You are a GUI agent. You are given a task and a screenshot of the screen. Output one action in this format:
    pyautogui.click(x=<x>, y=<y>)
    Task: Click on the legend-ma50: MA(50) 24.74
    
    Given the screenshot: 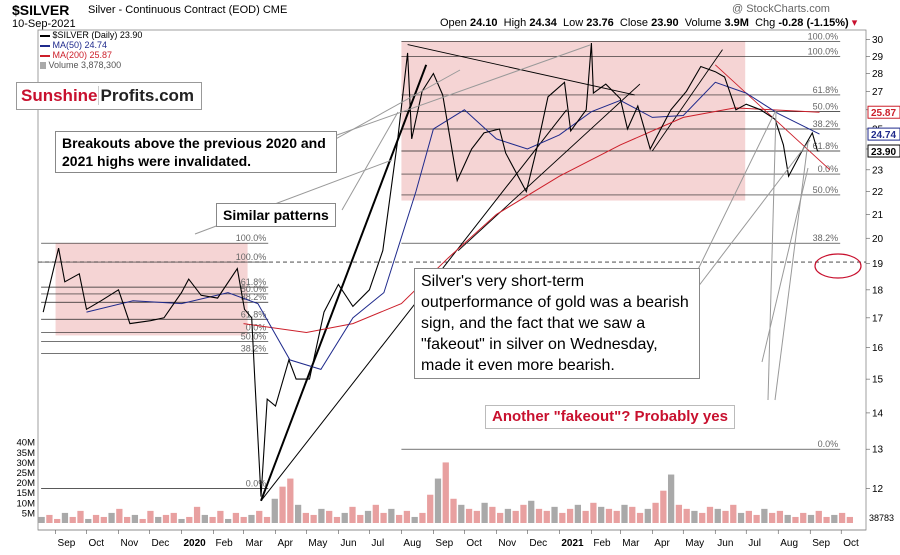 What is the action you would take?
    pyautogui.click(x=91, y=45)
    